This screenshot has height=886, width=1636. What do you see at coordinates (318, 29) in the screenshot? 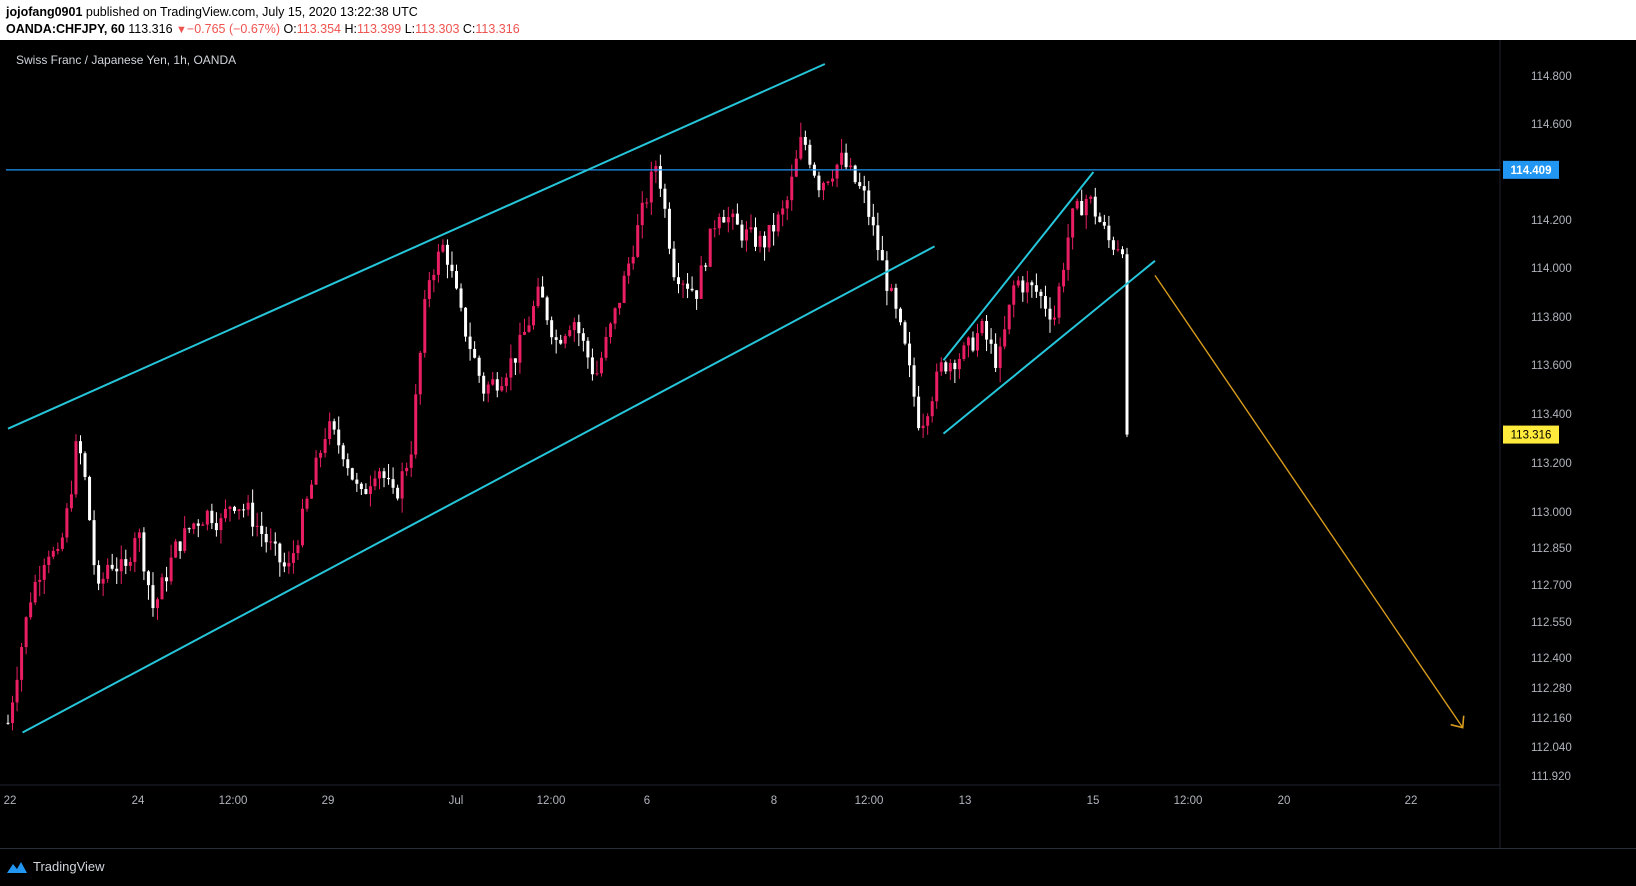
I see `open-value: 113.354` at bounding box center [318, 29].